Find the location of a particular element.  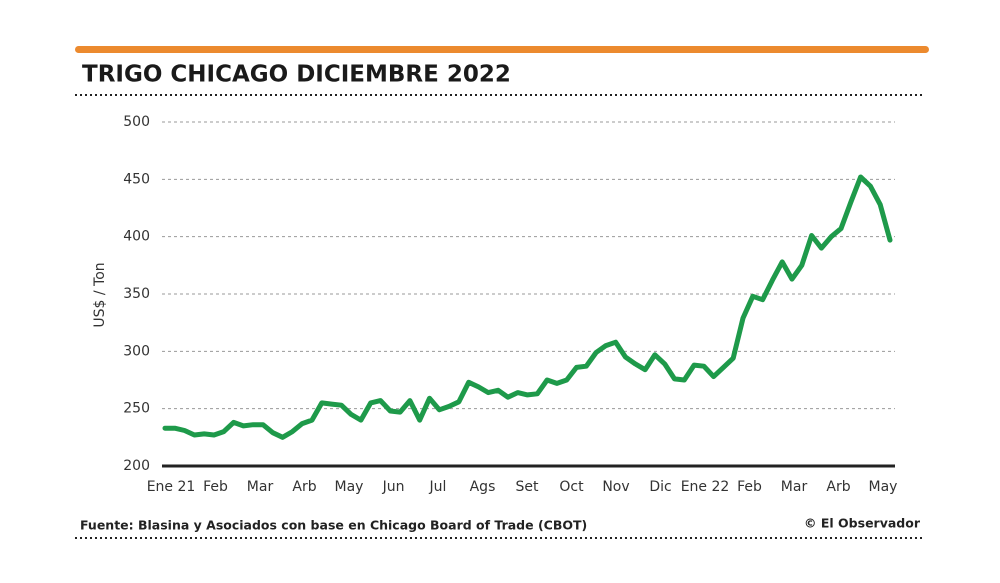

y-tick-label: 200 is located at coordinates (136, 466).